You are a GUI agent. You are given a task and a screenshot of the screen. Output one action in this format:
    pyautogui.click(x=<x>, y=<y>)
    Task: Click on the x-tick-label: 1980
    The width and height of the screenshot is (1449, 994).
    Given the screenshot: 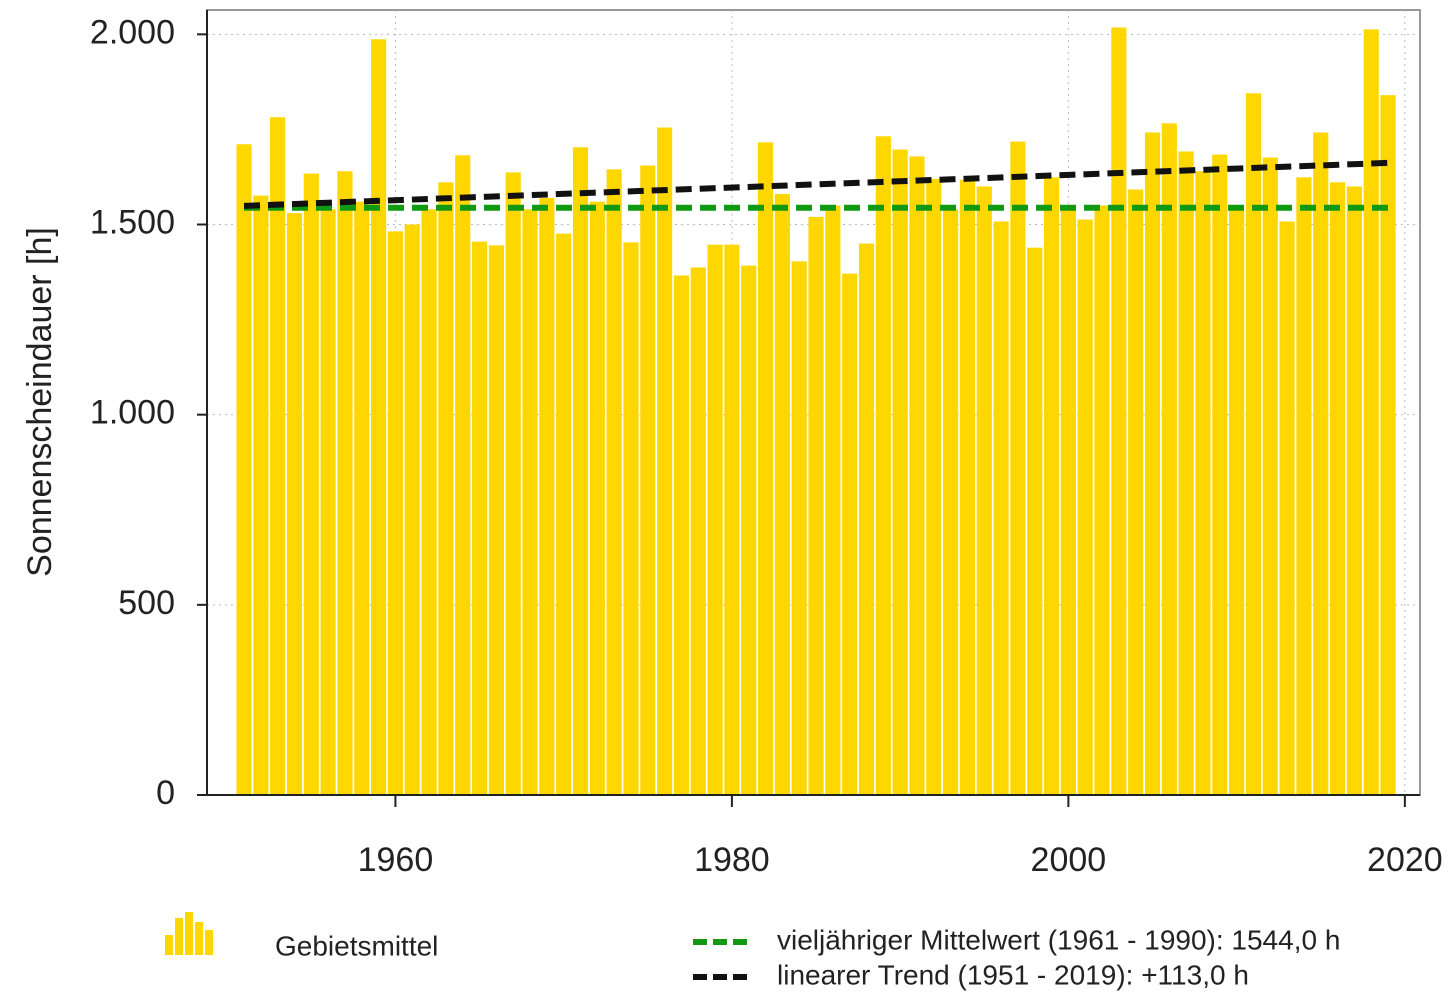 What is the action you would take?
    pyautogui.click(x=732, y=860)
    